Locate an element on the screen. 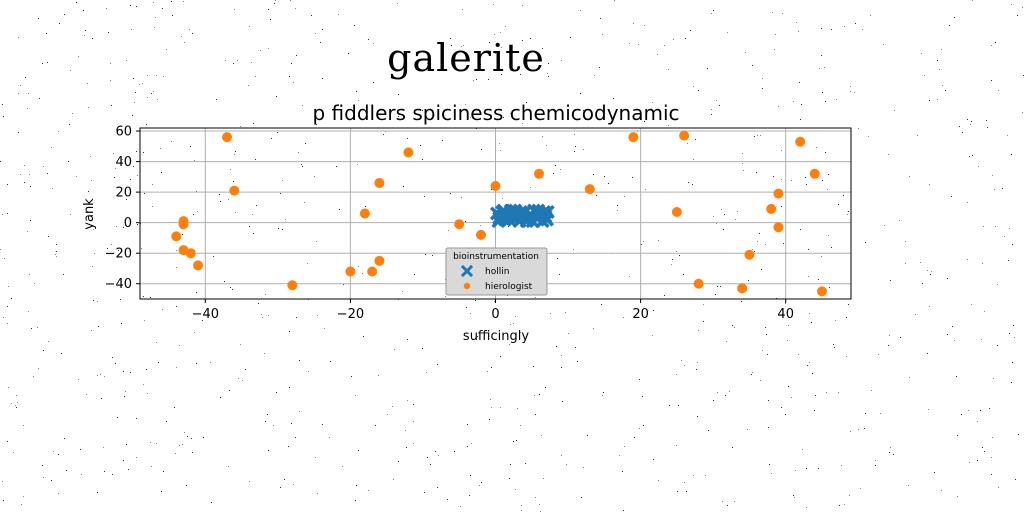 The height and width of the screenshot is (512, 1024). series-hollin is located at coordinates (522, 216).